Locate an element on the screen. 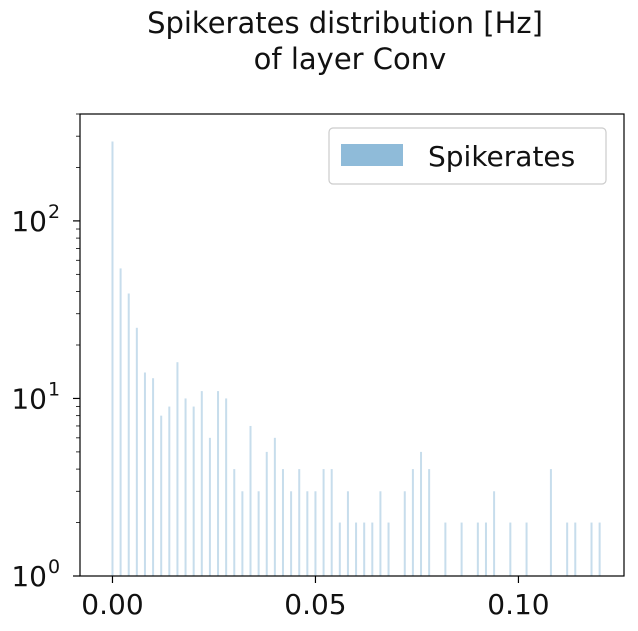 The height and width of the screenshot is (631, 638). legend-label: Spikerates is located at coordinates (501, 156).